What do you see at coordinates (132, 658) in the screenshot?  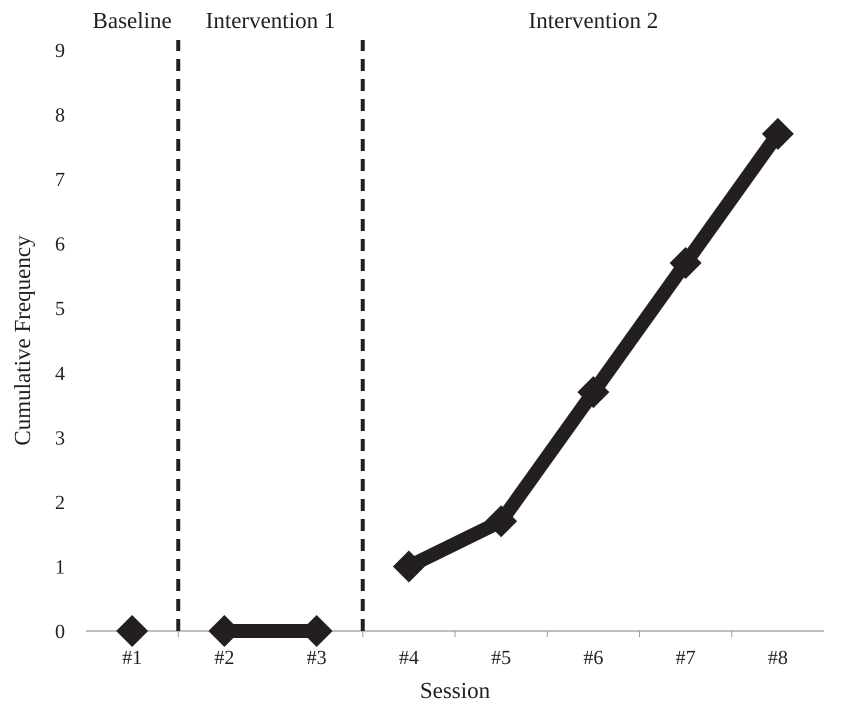 I see `x-tick-label: #1` at bounding box center [132, 658].